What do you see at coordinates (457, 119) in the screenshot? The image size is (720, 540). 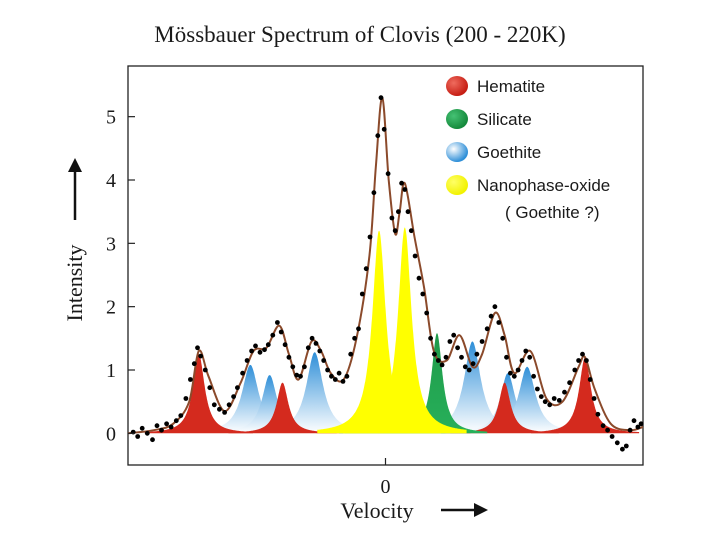 I see `legend-marker-silicate` at bounding box center [457, 119].